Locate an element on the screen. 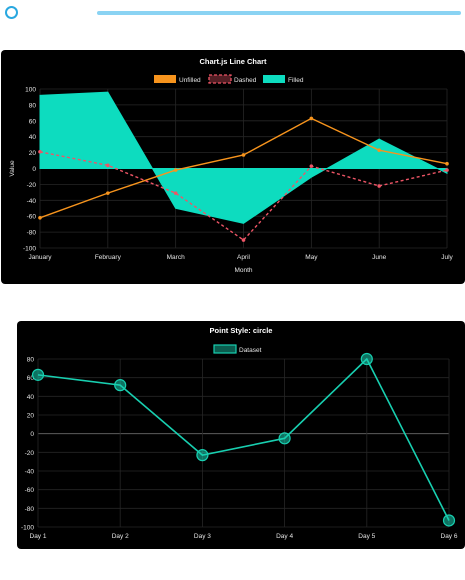 The height and width of the screenshot is (580, 465). chart1-legend-label-filled: Filled is located at coordinates (296, 80).